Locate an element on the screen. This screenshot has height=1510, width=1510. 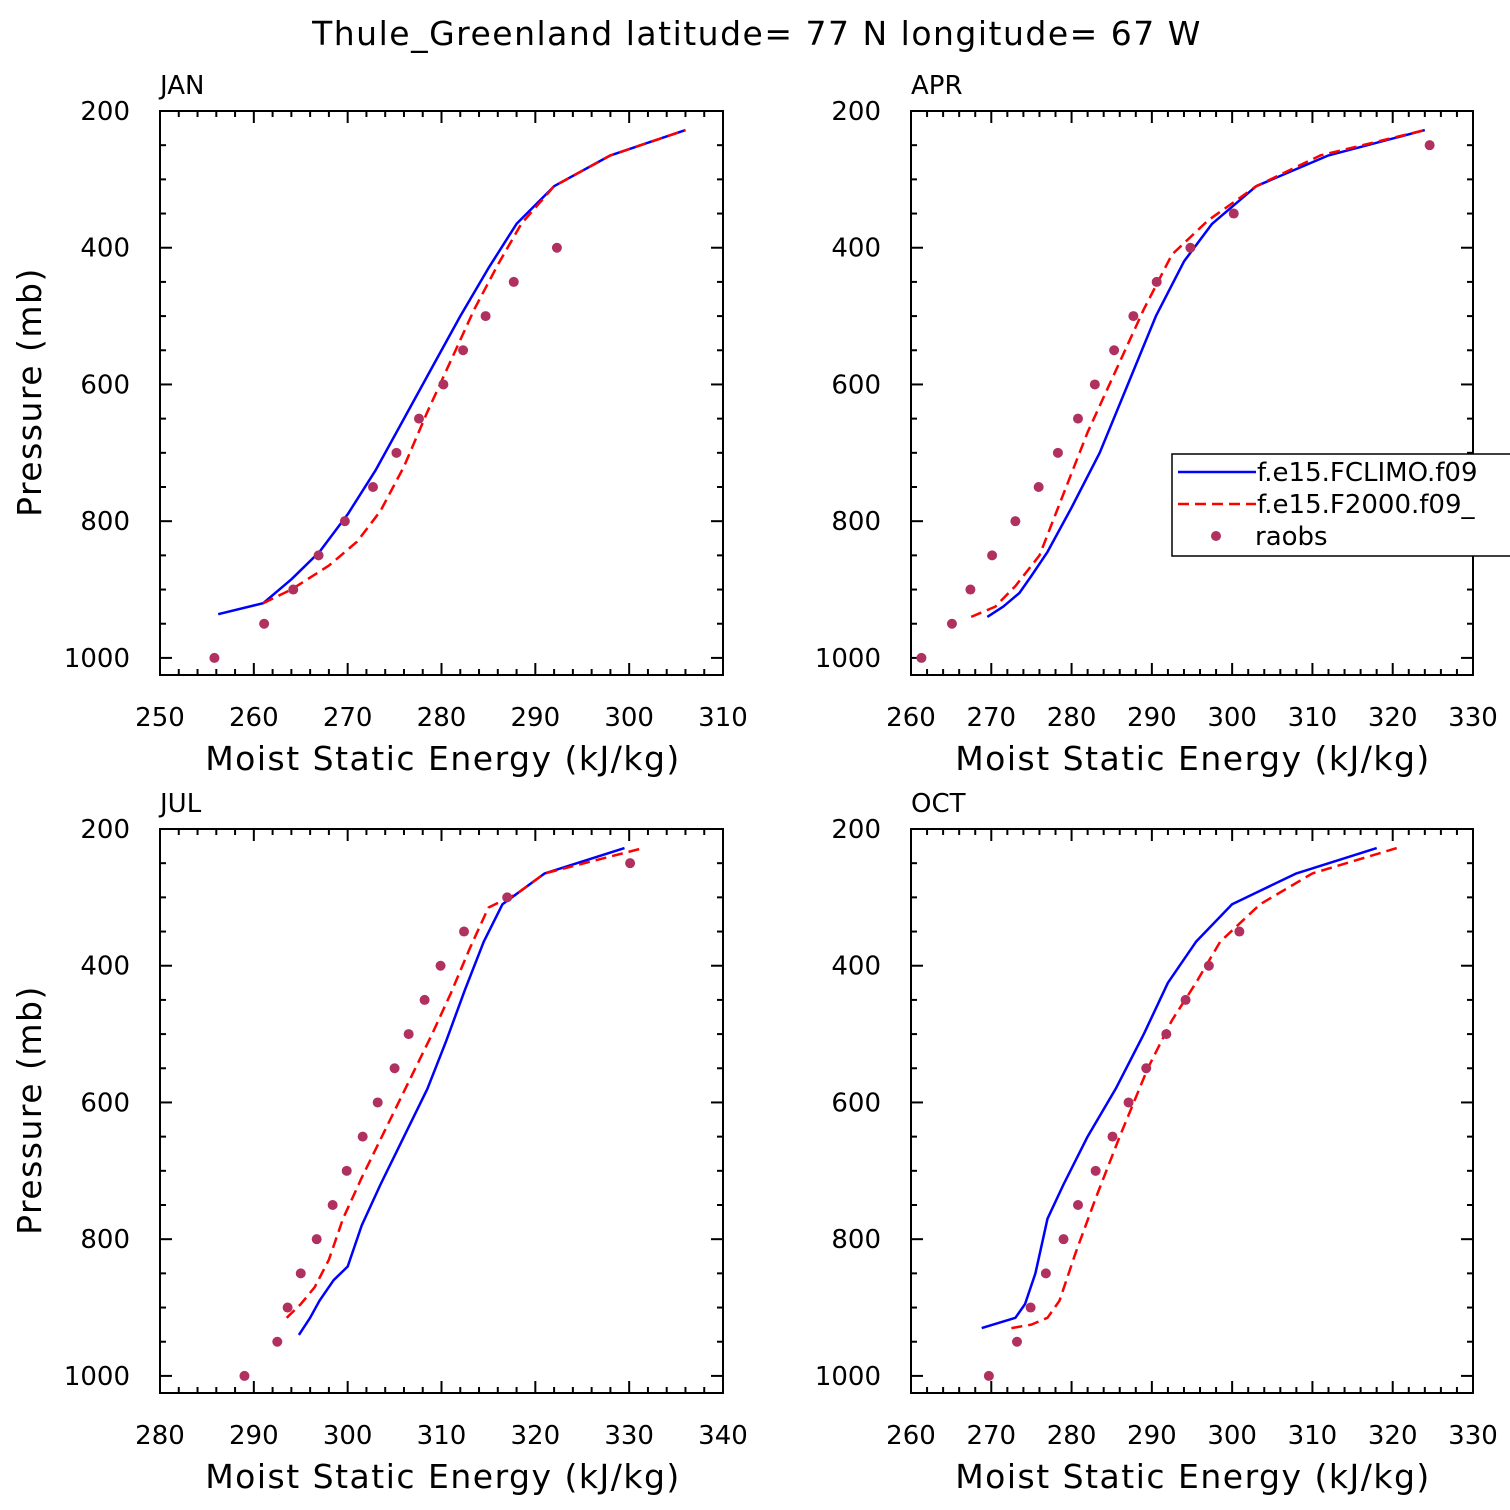
legend-marker-raobs is located at coordinates (1216, 536).